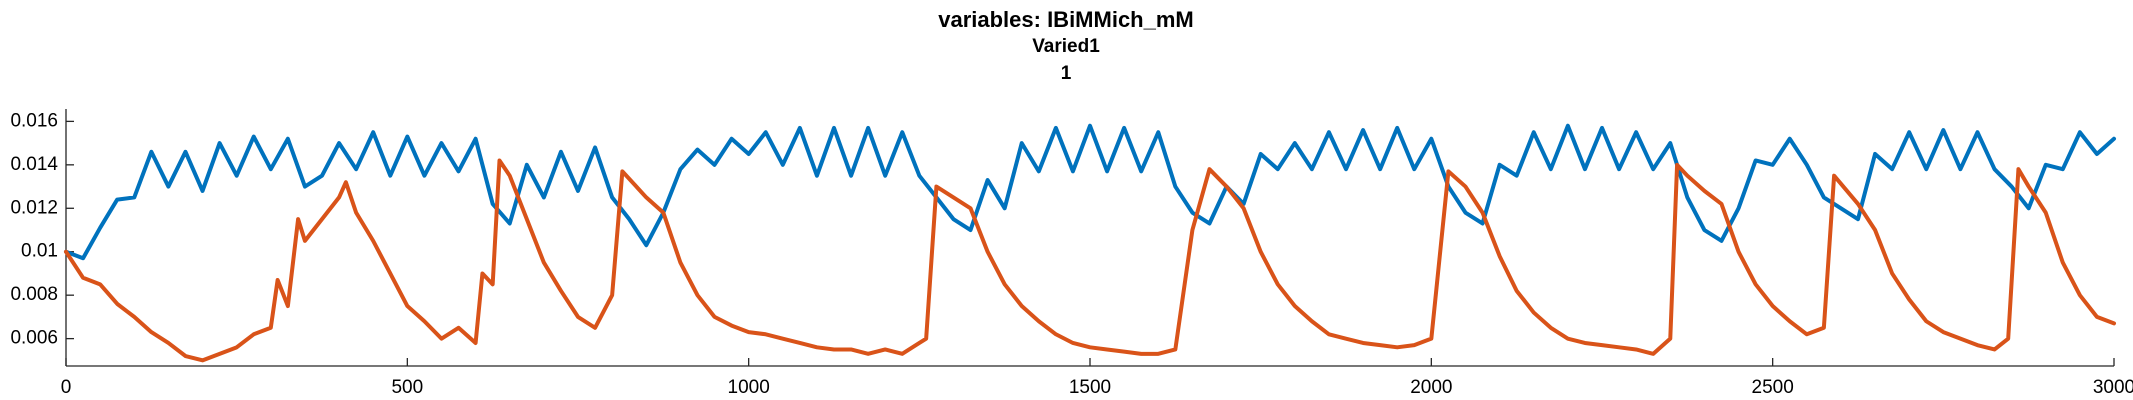 The height and width of the screenshot is (400, 2133). Describe the element at coordinates (1090, 387) in the screenshot. I see `x-tick-label: 1500` at that location.